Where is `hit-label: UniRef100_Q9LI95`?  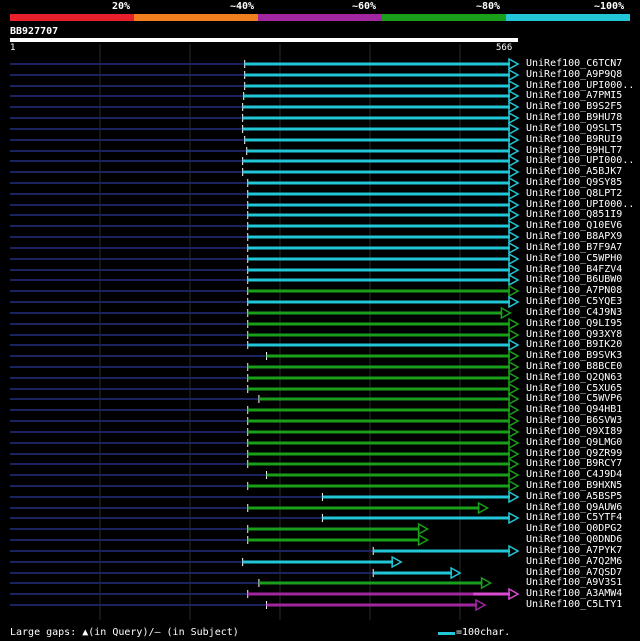
hit-label: UniRef100_Q9LI95 is located at coordinates (574, 323).